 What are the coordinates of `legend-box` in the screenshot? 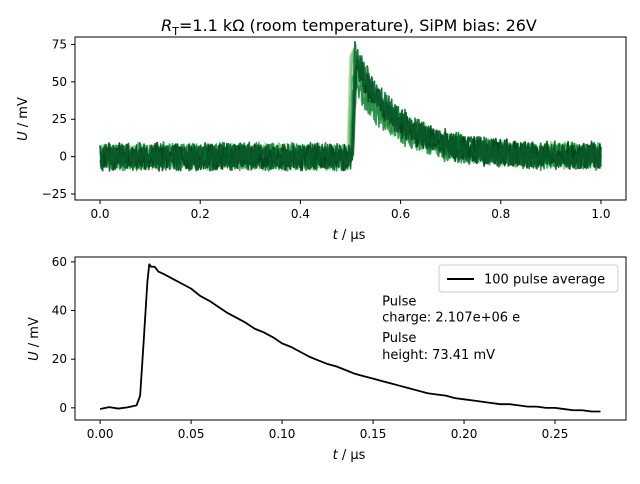 It's located at (528, 278).